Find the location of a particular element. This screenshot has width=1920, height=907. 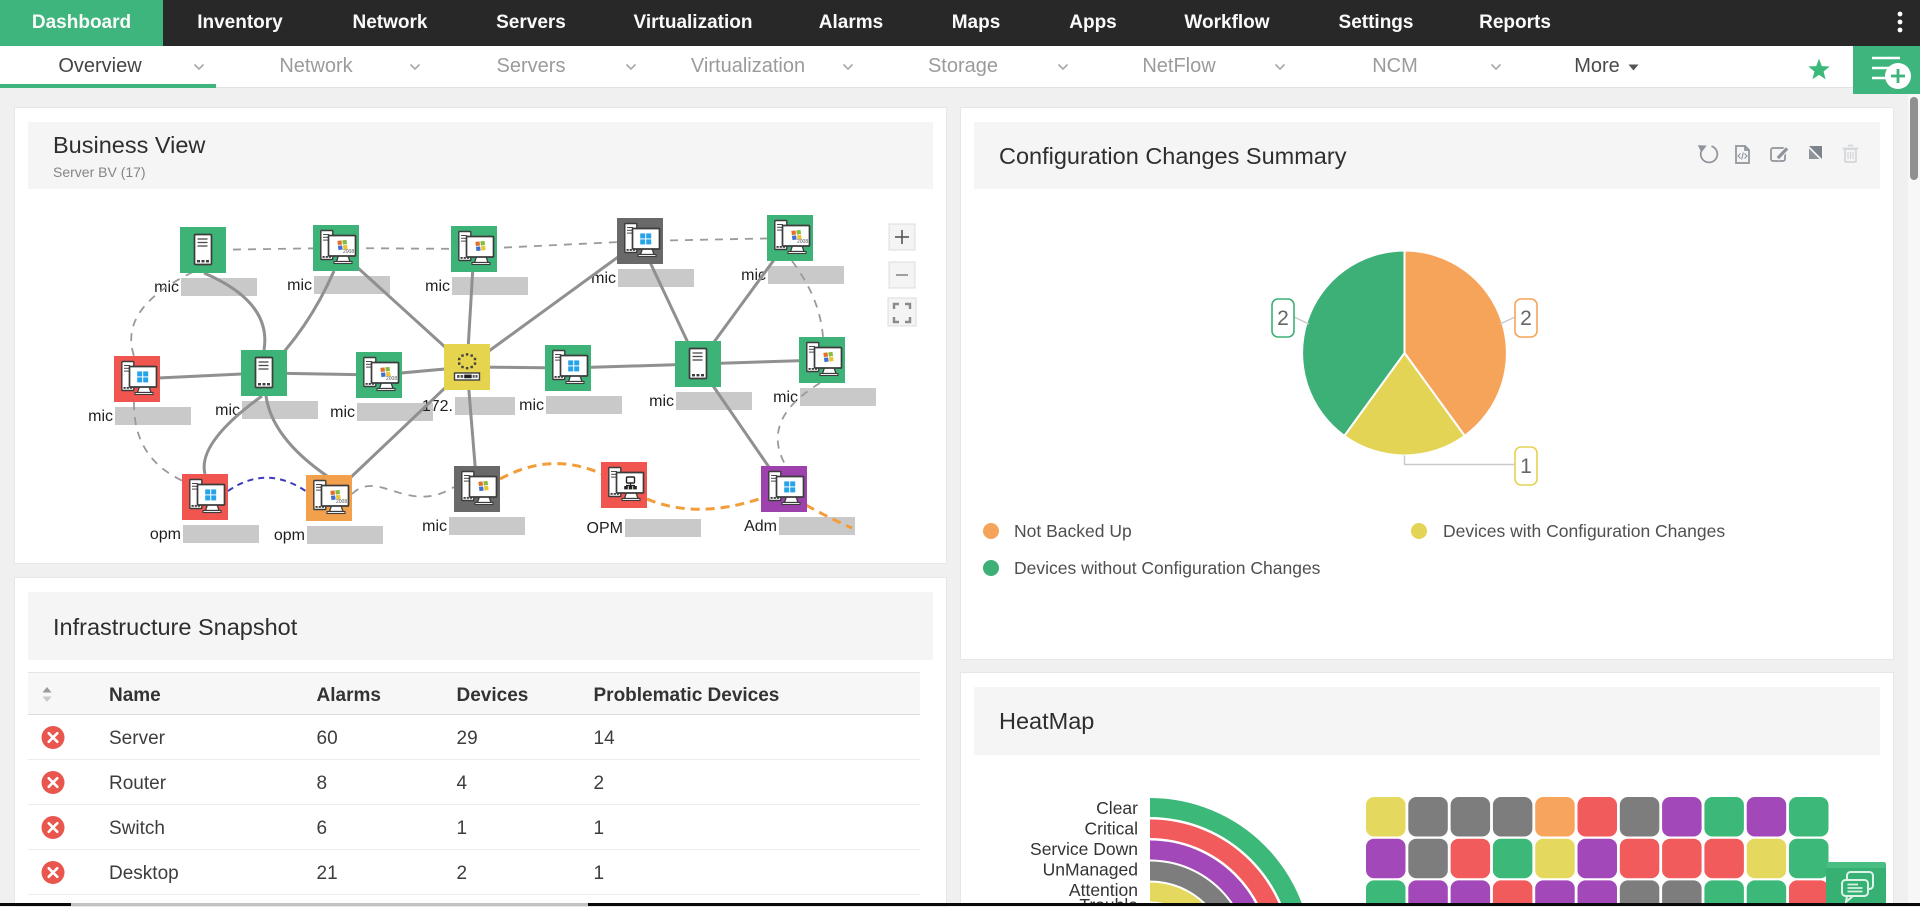

svg-text: Server is located at coordinates (137, 738).